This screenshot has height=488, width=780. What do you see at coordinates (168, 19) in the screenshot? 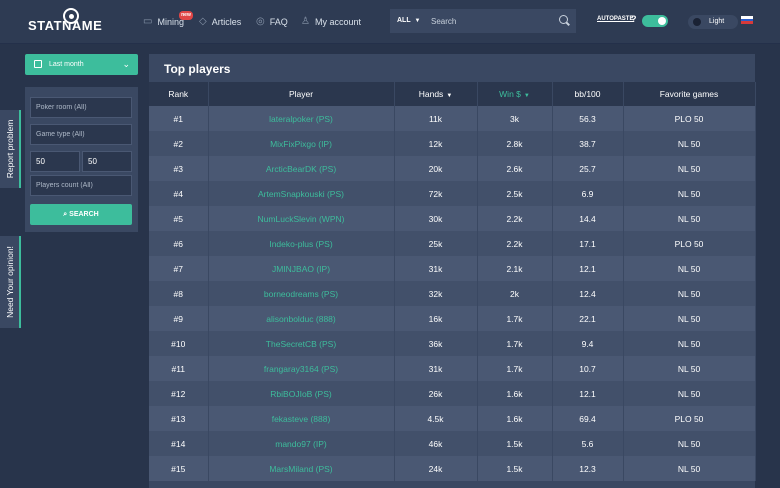
I see `nav-mining: ▭ Mining new` at bounding box center [168, 19].